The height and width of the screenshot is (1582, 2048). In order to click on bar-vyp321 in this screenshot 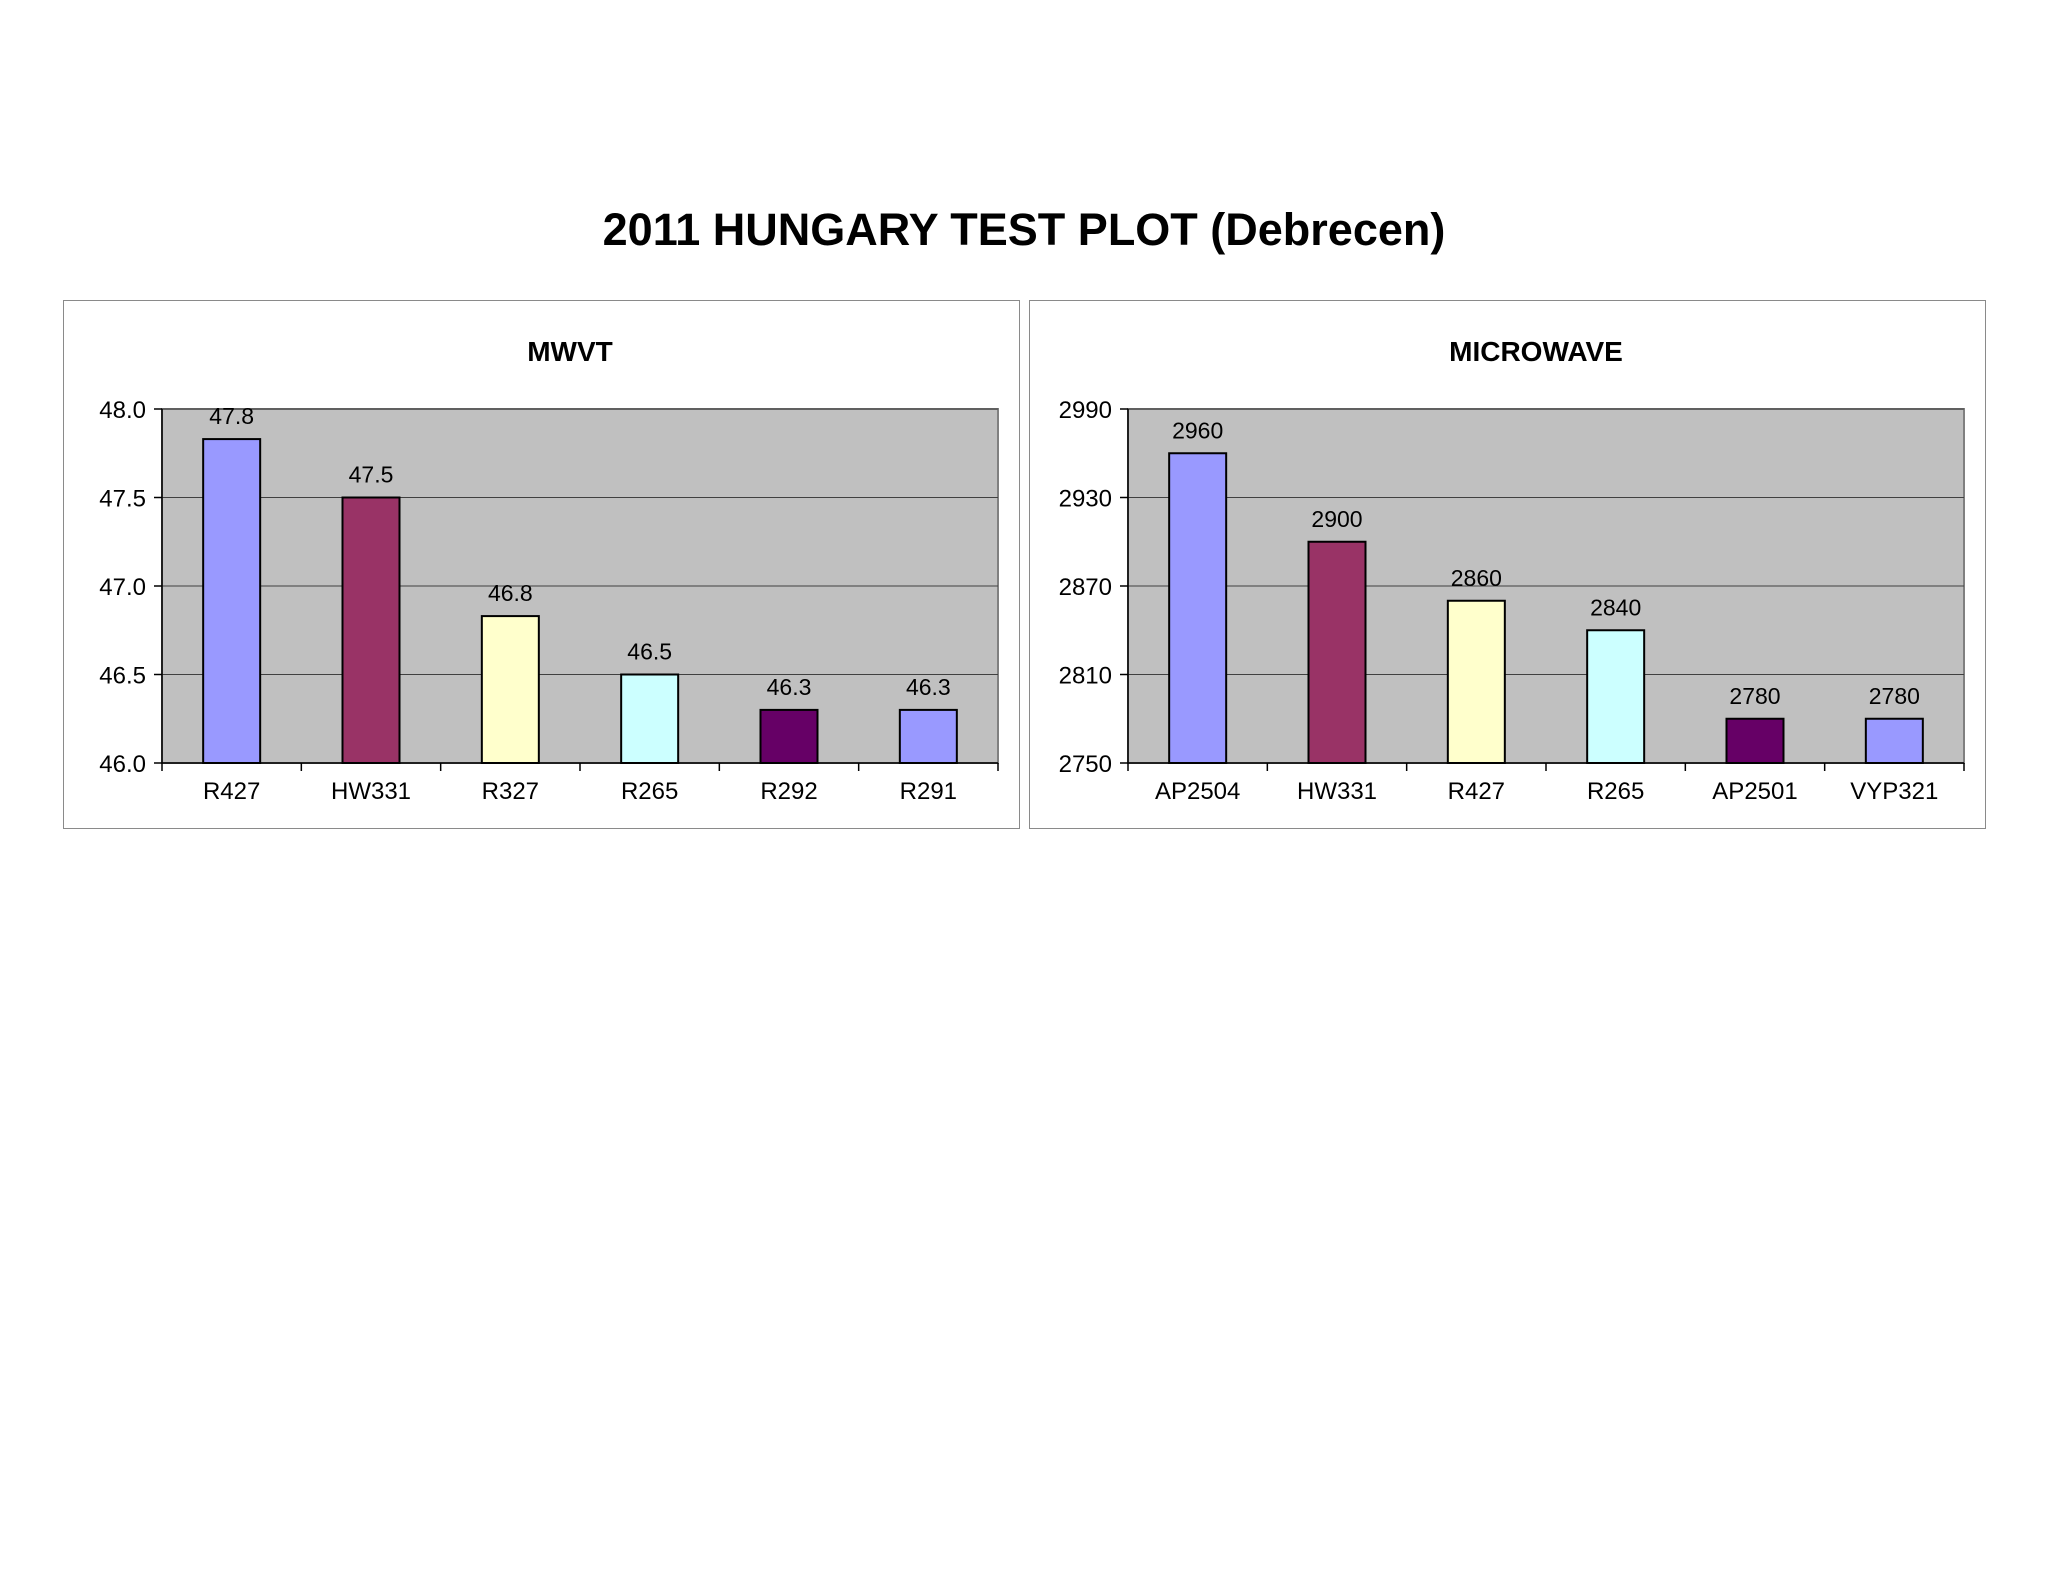, I will do `click(1894, 740)`.